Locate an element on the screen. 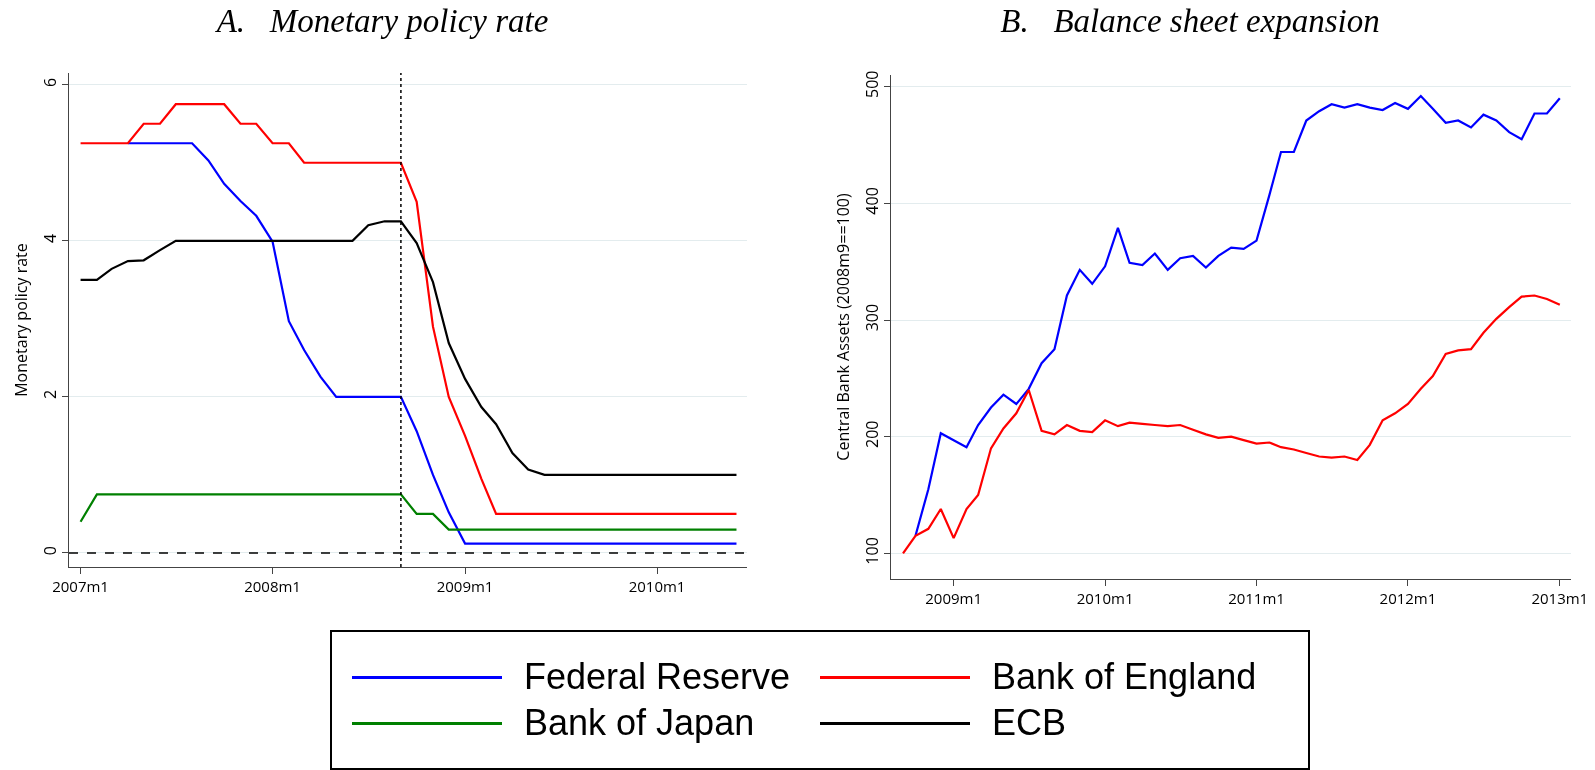 The image size is (1595, 770). chart-title: B. Balance sheet expansion is located at coordinates (1190, 21).